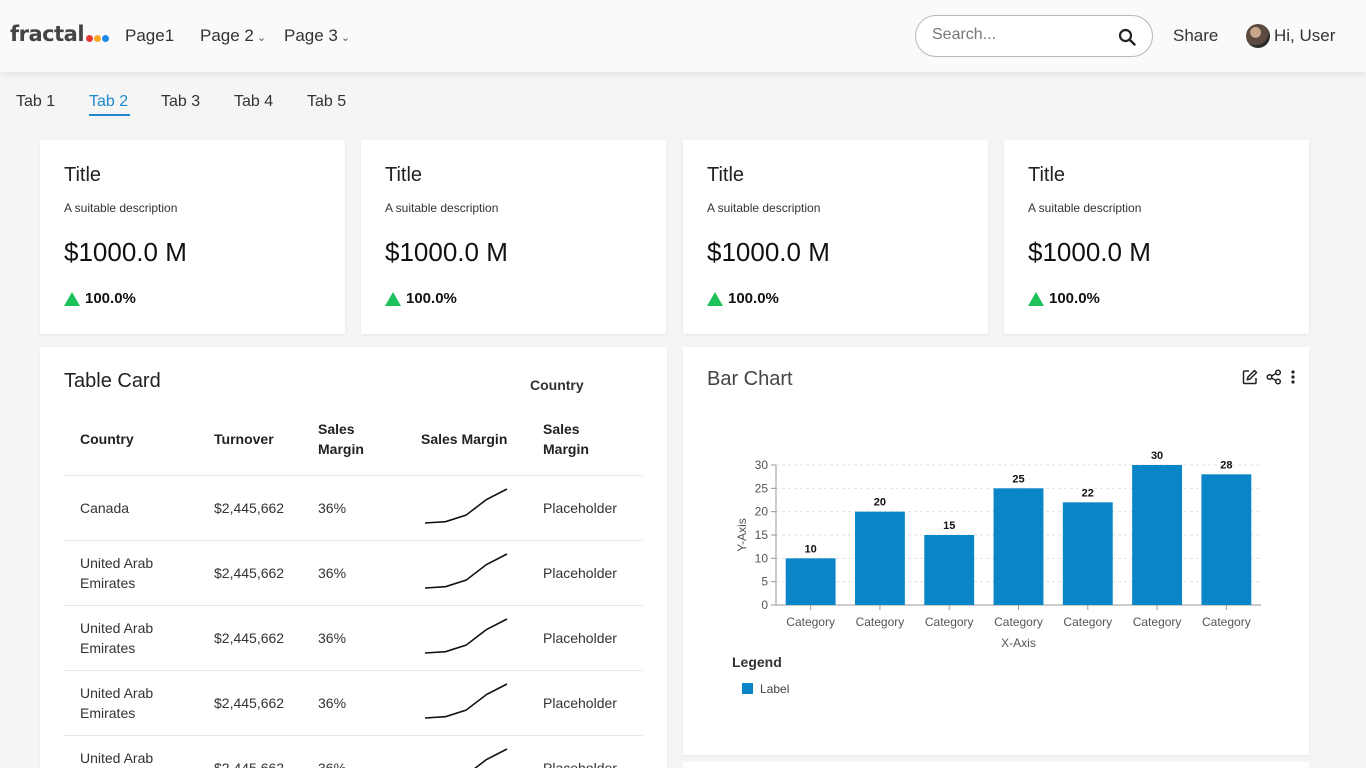  I want to click on nav-page2: Page 2 ⌄, so click(233, 36).